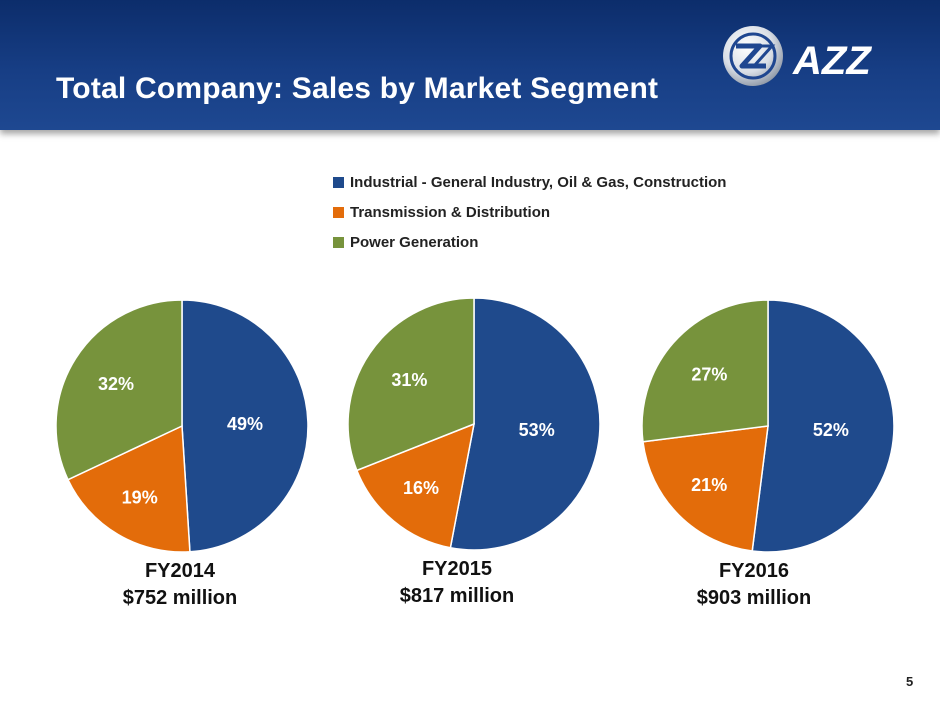 The image size is (940, 705). Describe the element at coordinates (910, 681) in the screenshot. I see `page-number: 5` at that location.